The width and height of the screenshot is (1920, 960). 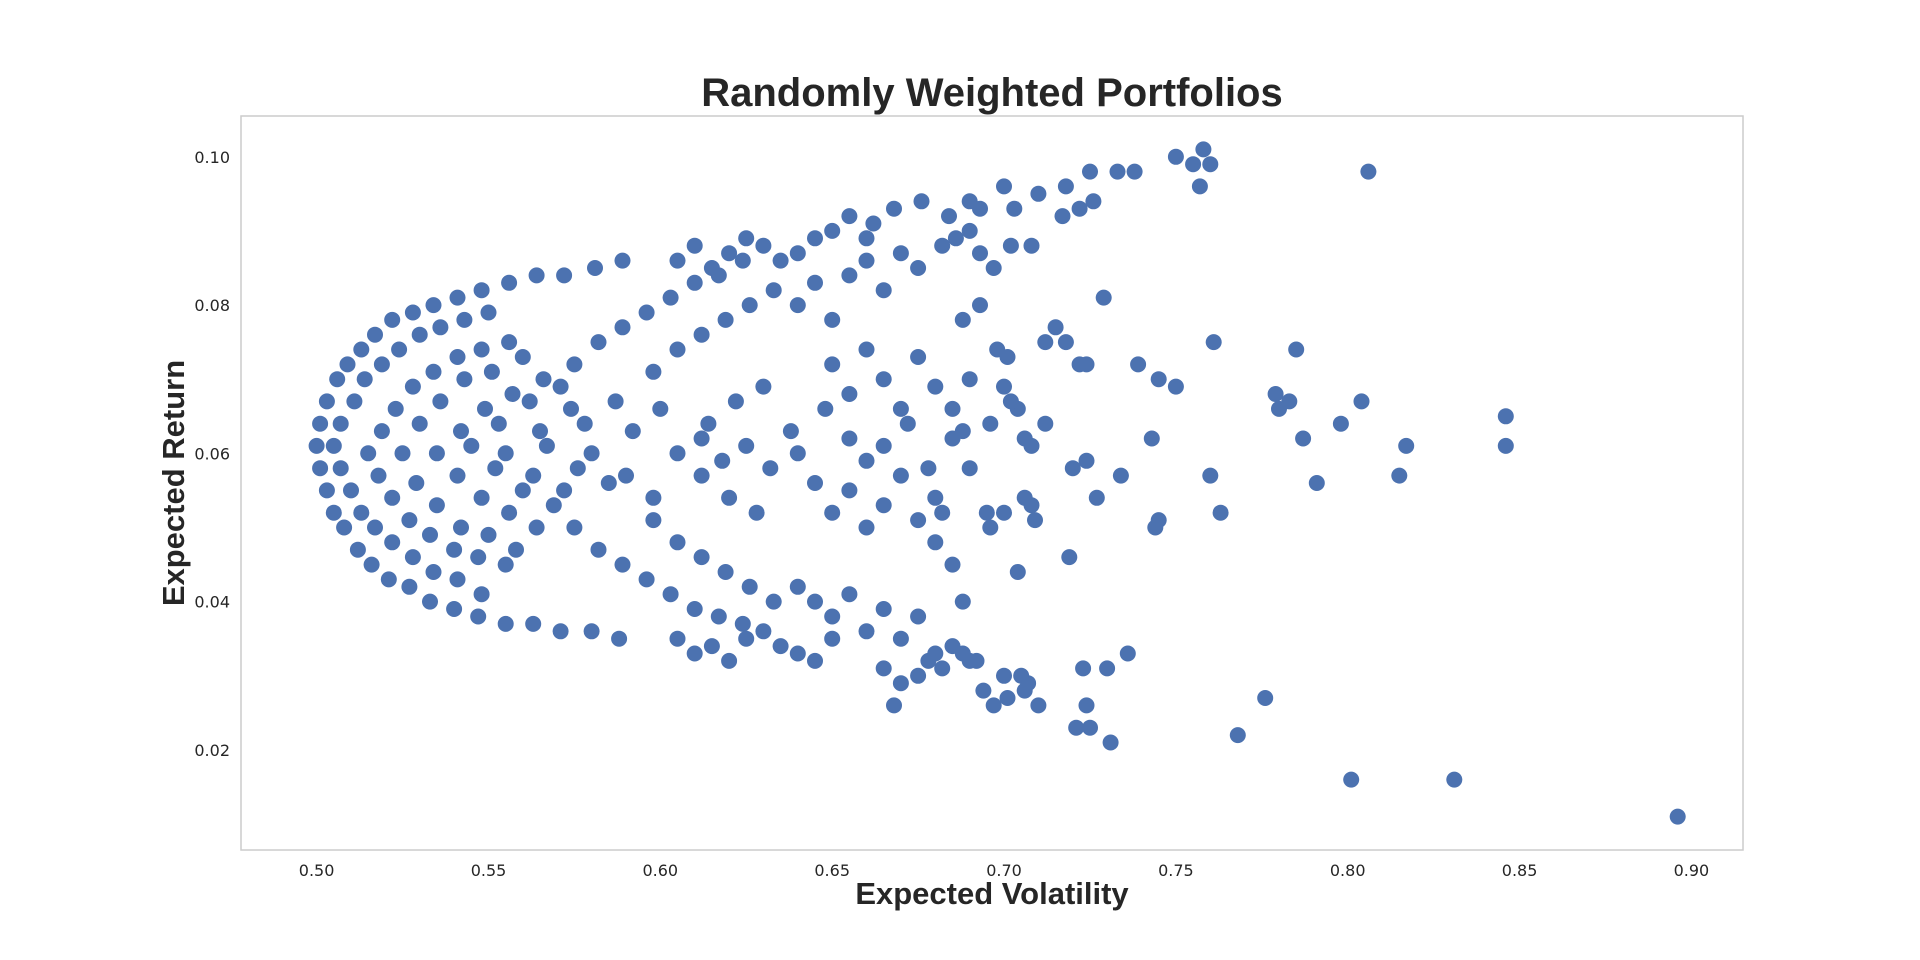 What do you see at coordinates (1348, 870) in the screenshot?
I see `x-tick-label: 0.80` at bounding box center [1348, 870].